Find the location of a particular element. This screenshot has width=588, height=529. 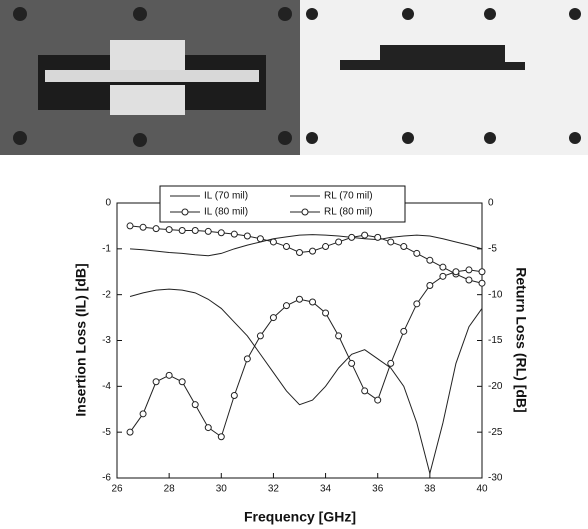

y-tick-label: -4 is located at coordinates (106, 386).